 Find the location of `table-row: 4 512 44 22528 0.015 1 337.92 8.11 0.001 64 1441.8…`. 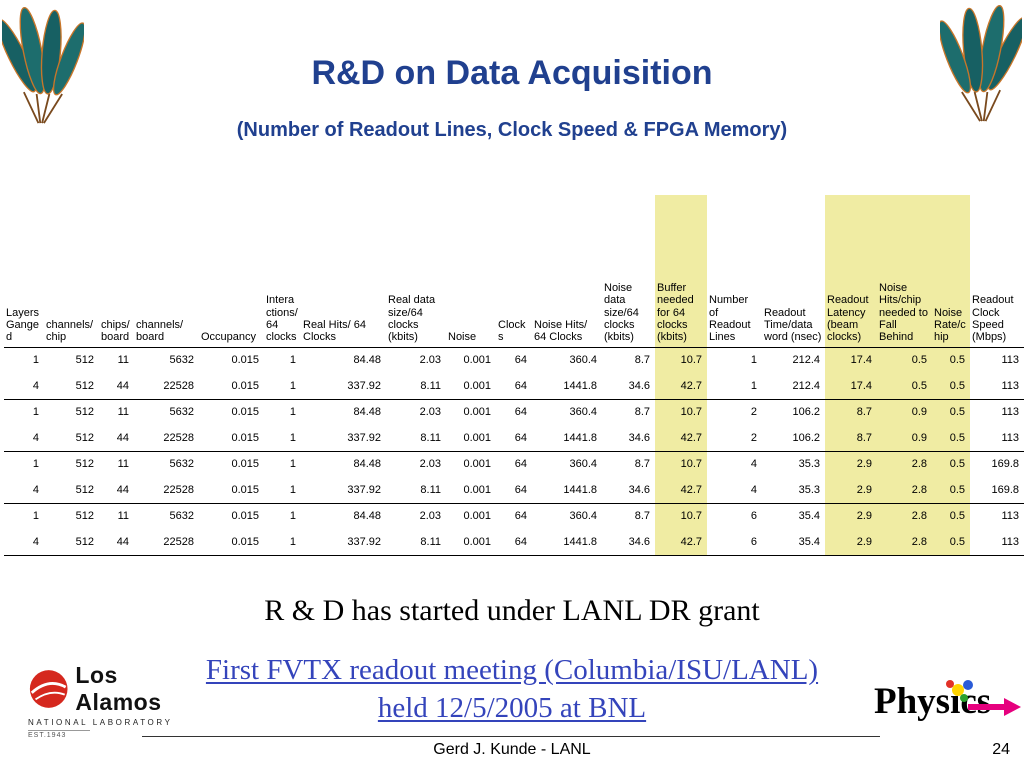

table-row: 4 512 44 22528 0.015 1 337.92 8.11 0.001 64 1441.8… is located at coordinates (514, 438).